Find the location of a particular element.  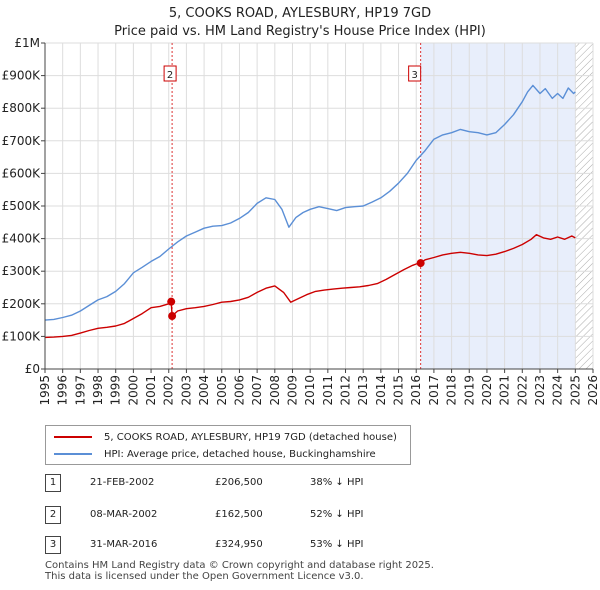

y-tick-label: £600K is located at coordinates (22, 173).